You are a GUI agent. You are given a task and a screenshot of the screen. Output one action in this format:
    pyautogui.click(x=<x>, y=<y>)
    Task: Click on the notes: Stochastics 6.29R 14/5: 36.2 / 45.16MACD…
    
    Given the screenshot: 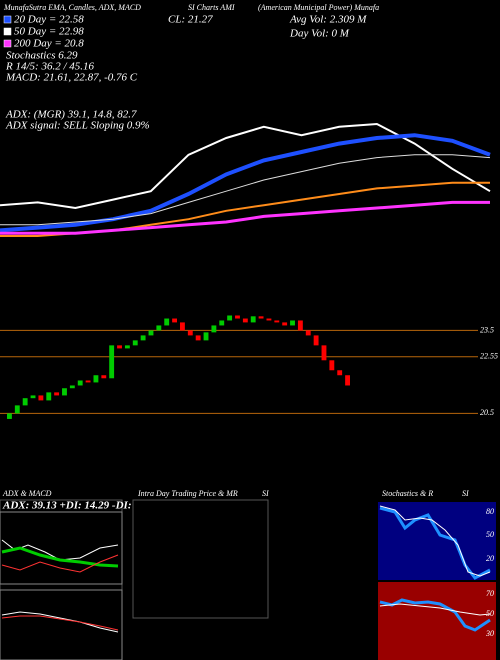 What is the action you would take?
    pyautogui.click(x=77, y=91)
    